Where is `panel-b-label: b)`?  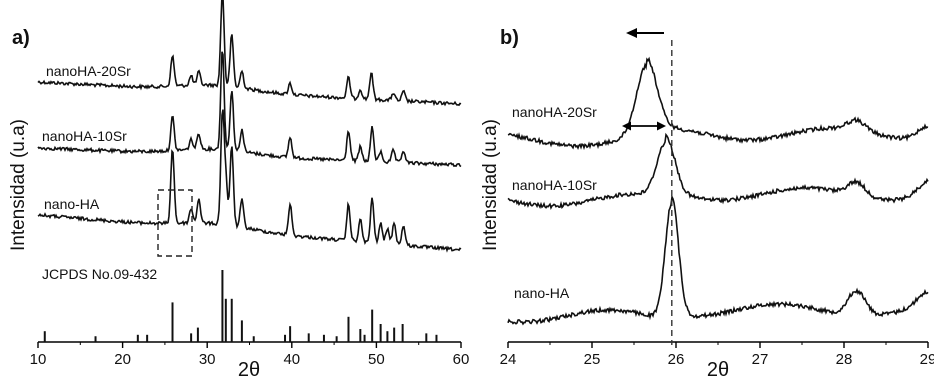
panel-b-label: b) is located at coordinates (509, 38).